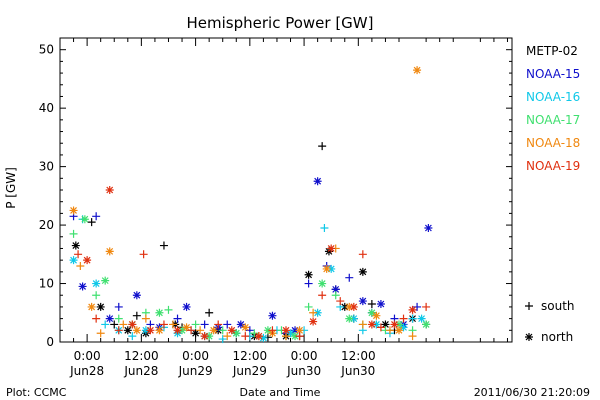 The image size is (600, 400). I want to click on legend-entry-noaa-16: NOAA-16, so click(553, 97).